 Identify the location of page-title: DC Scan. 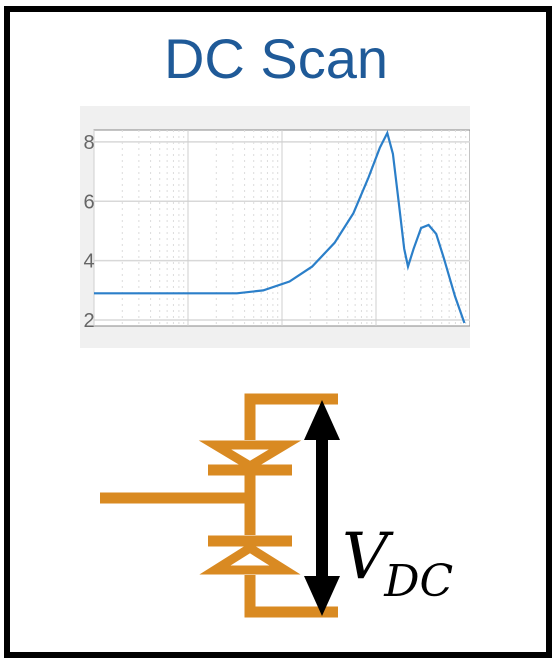
(276, 58).